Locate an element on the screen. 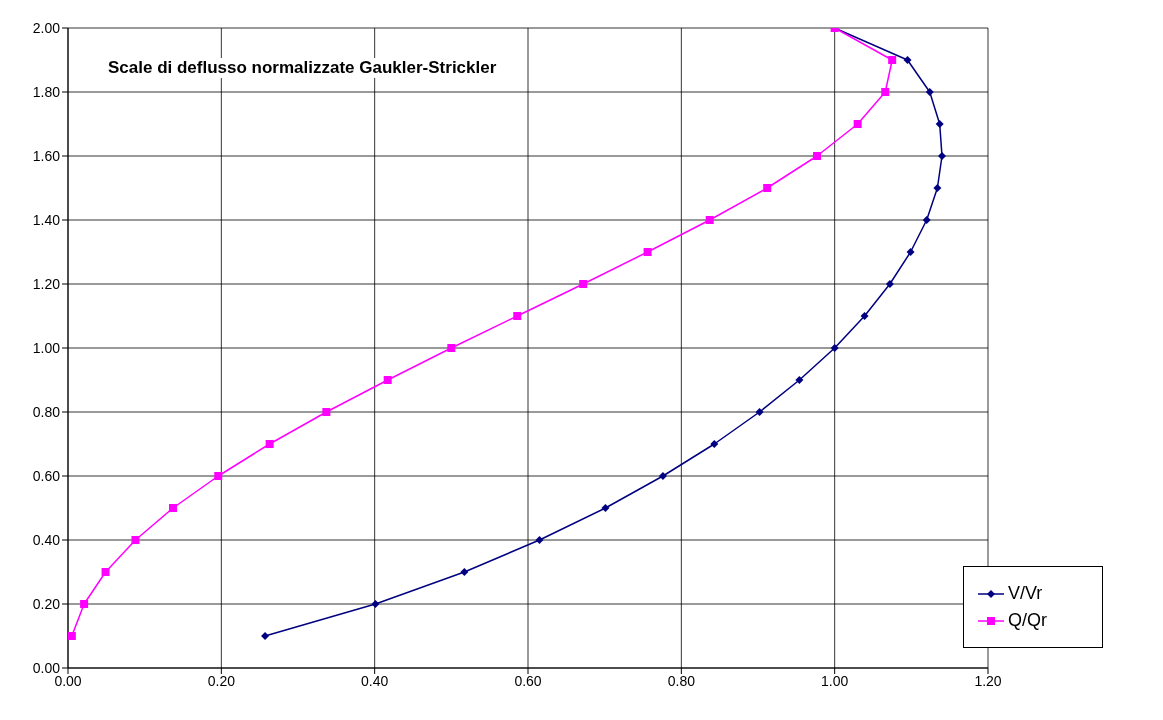 Image resolution: width=1163 pixels, height=720 pixels. x-tick-label: 1.20 is located at coordinates (988, 680).